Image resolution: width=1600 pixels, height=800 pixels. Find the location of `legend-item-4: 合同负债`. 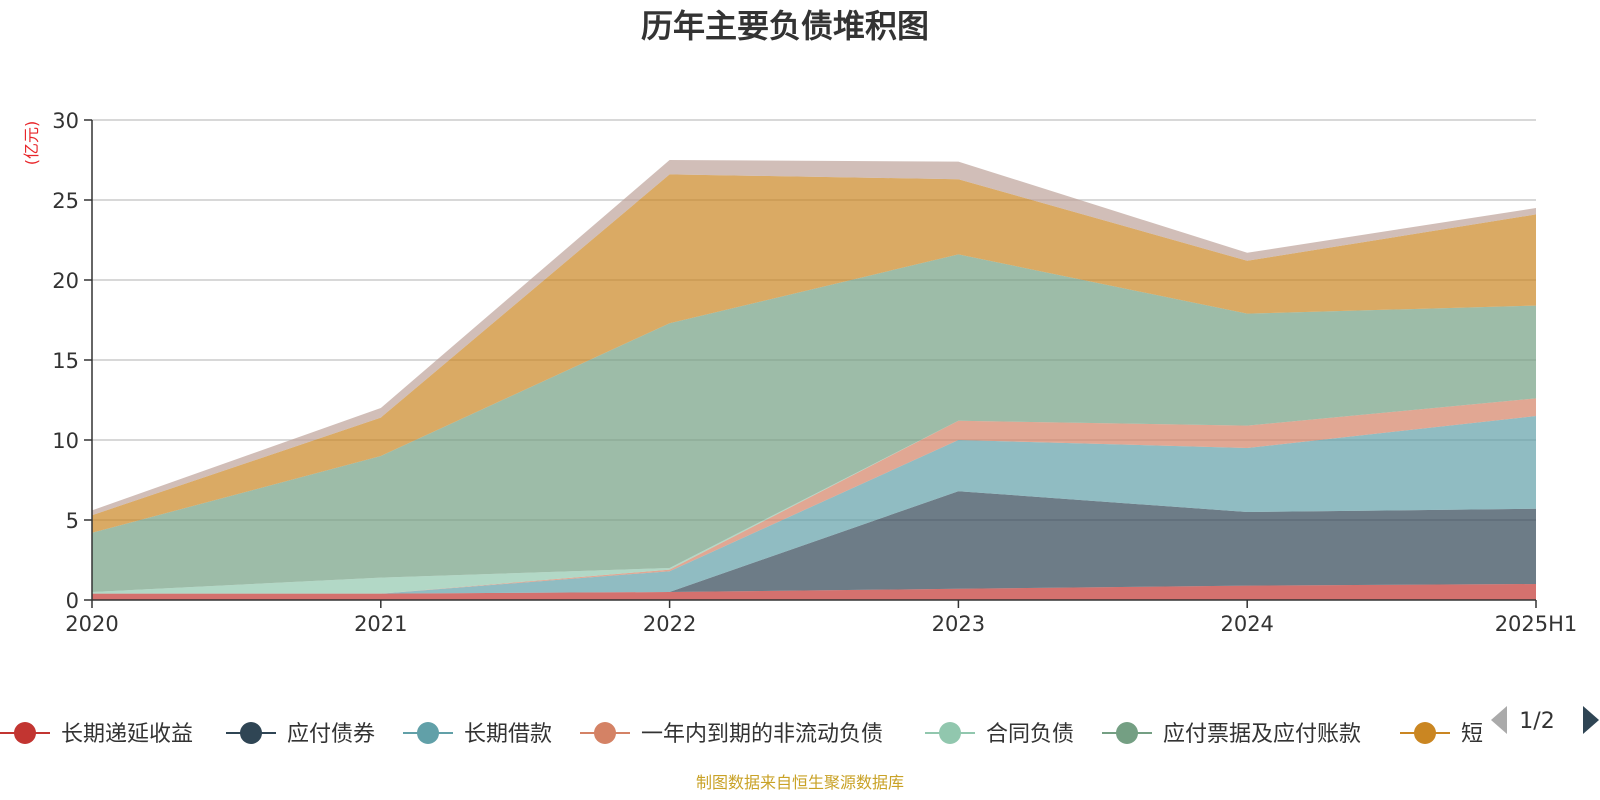

legend-item-4: 合同负债 is located at coordinates (999, 734).